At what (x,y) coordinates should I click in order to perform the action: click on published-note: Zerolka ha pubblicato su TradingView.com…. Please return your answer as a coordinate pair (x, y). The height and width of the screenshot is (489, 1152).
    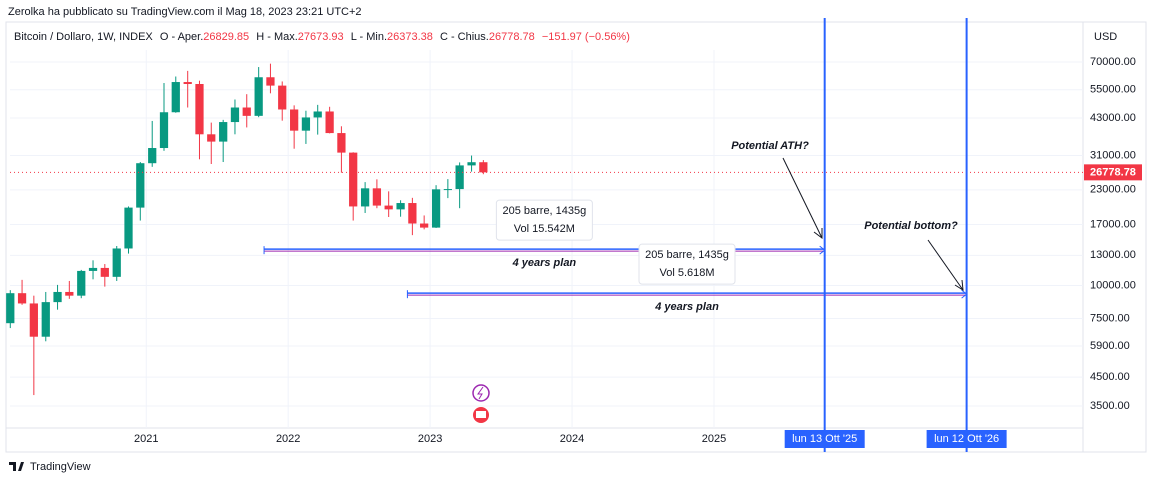
    Looking at the image, I should click on (185, 12).